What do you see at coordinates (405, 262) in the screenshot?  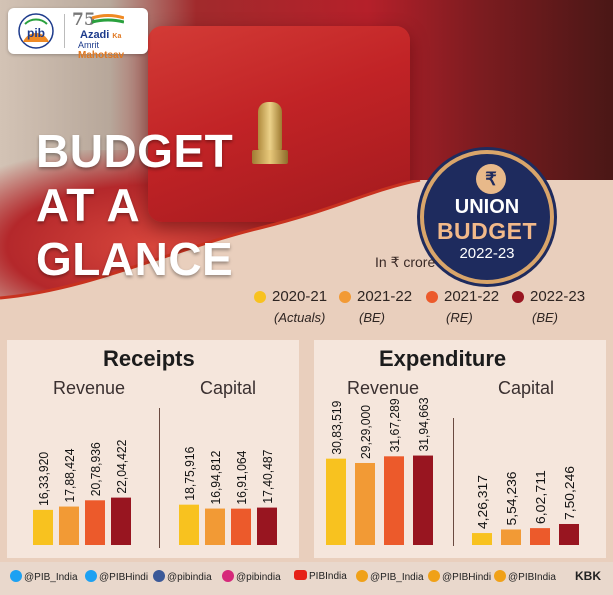 I see `unit-note: In ₹ crore` at bounding box center [405, 262].